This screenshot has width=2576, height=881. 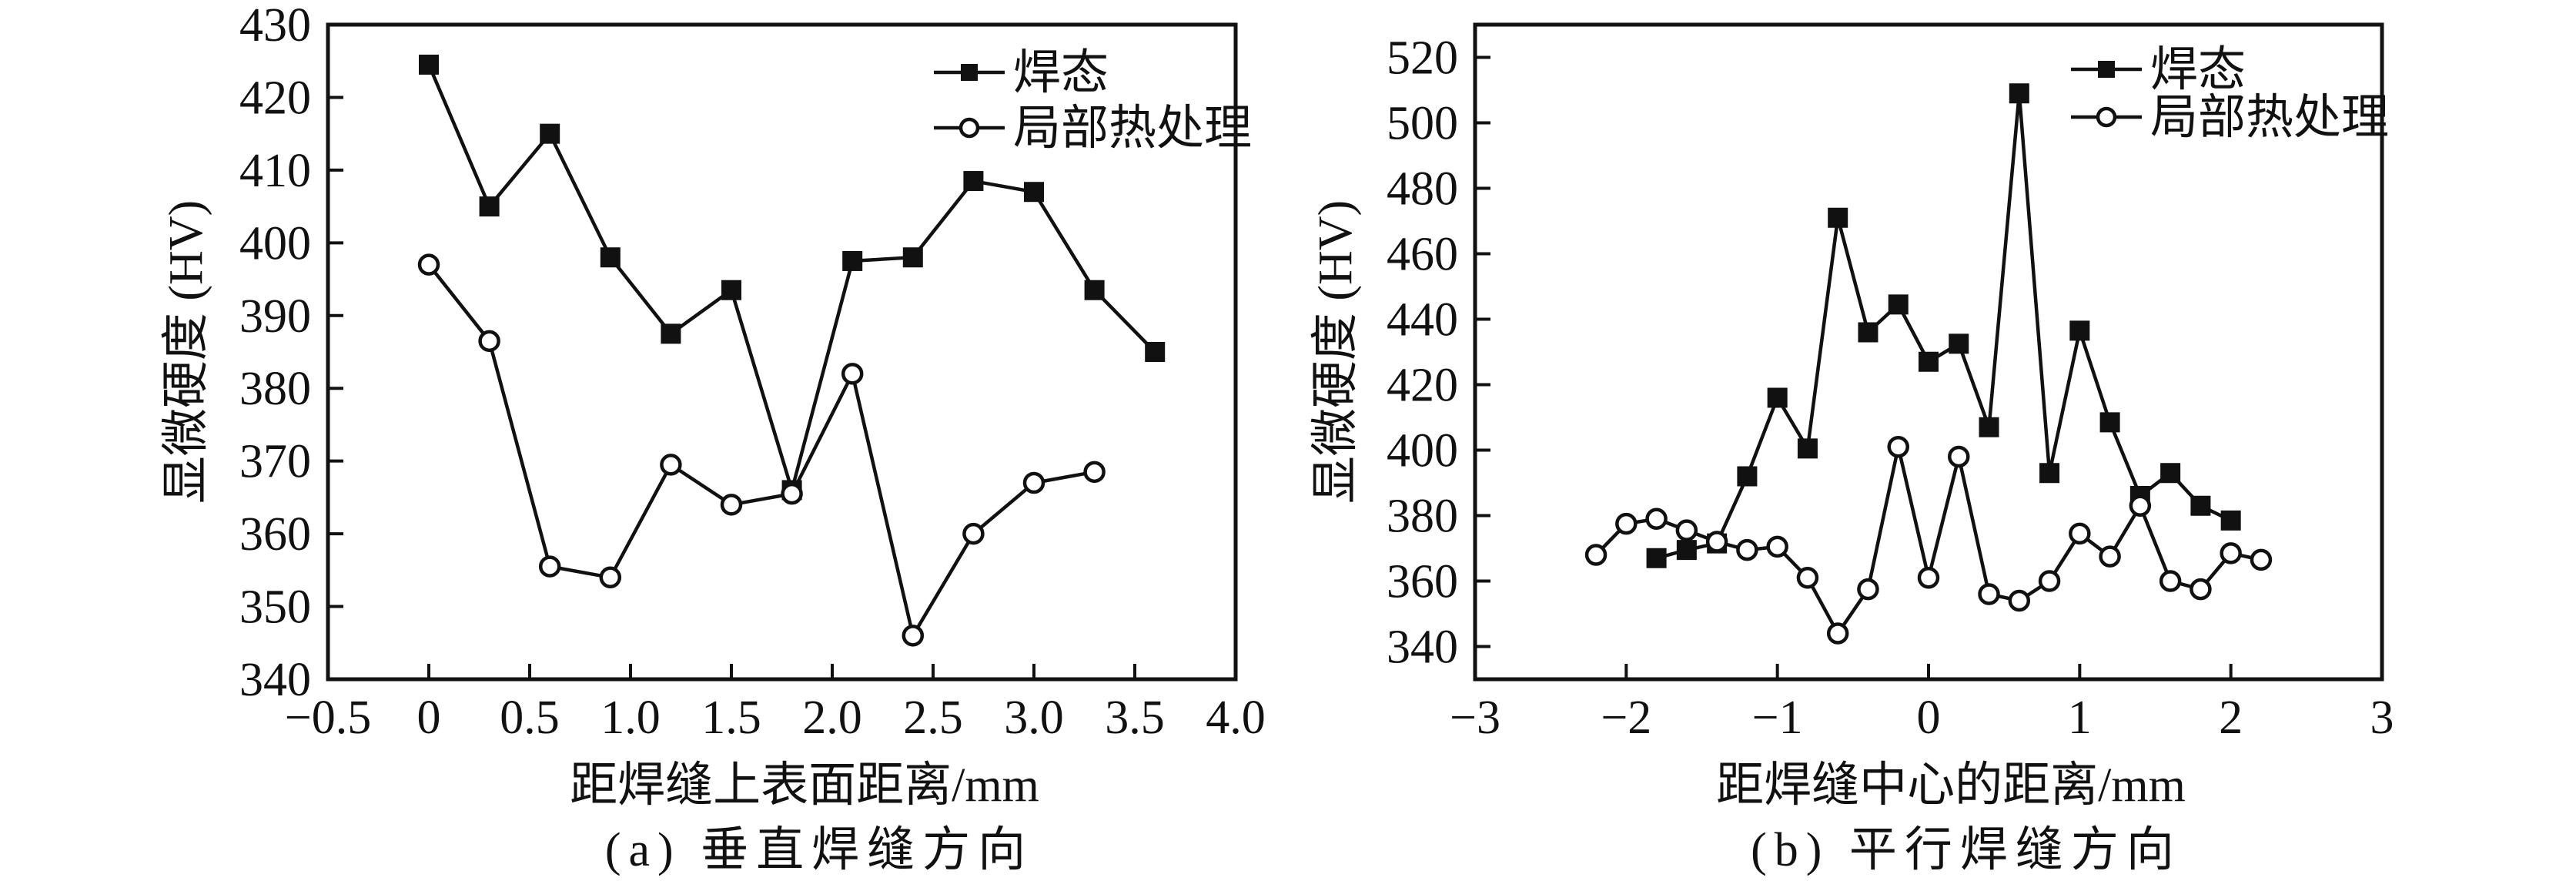 What do you see at coordinates (1929, 718) in the screenshot?
I see `panel-b-x-tick-label: 0` at bounding box center [1929, 718].